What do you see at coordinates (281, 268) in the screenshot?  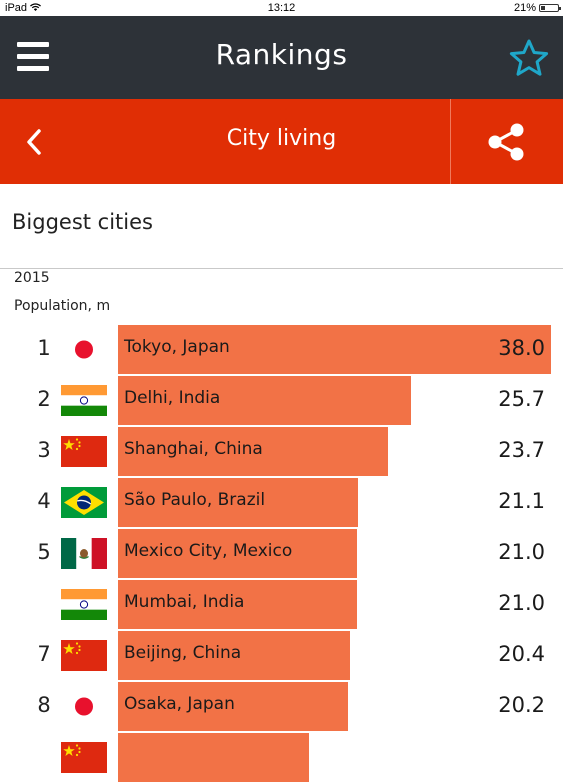 I see `divider` at bounding box center [281, 268].